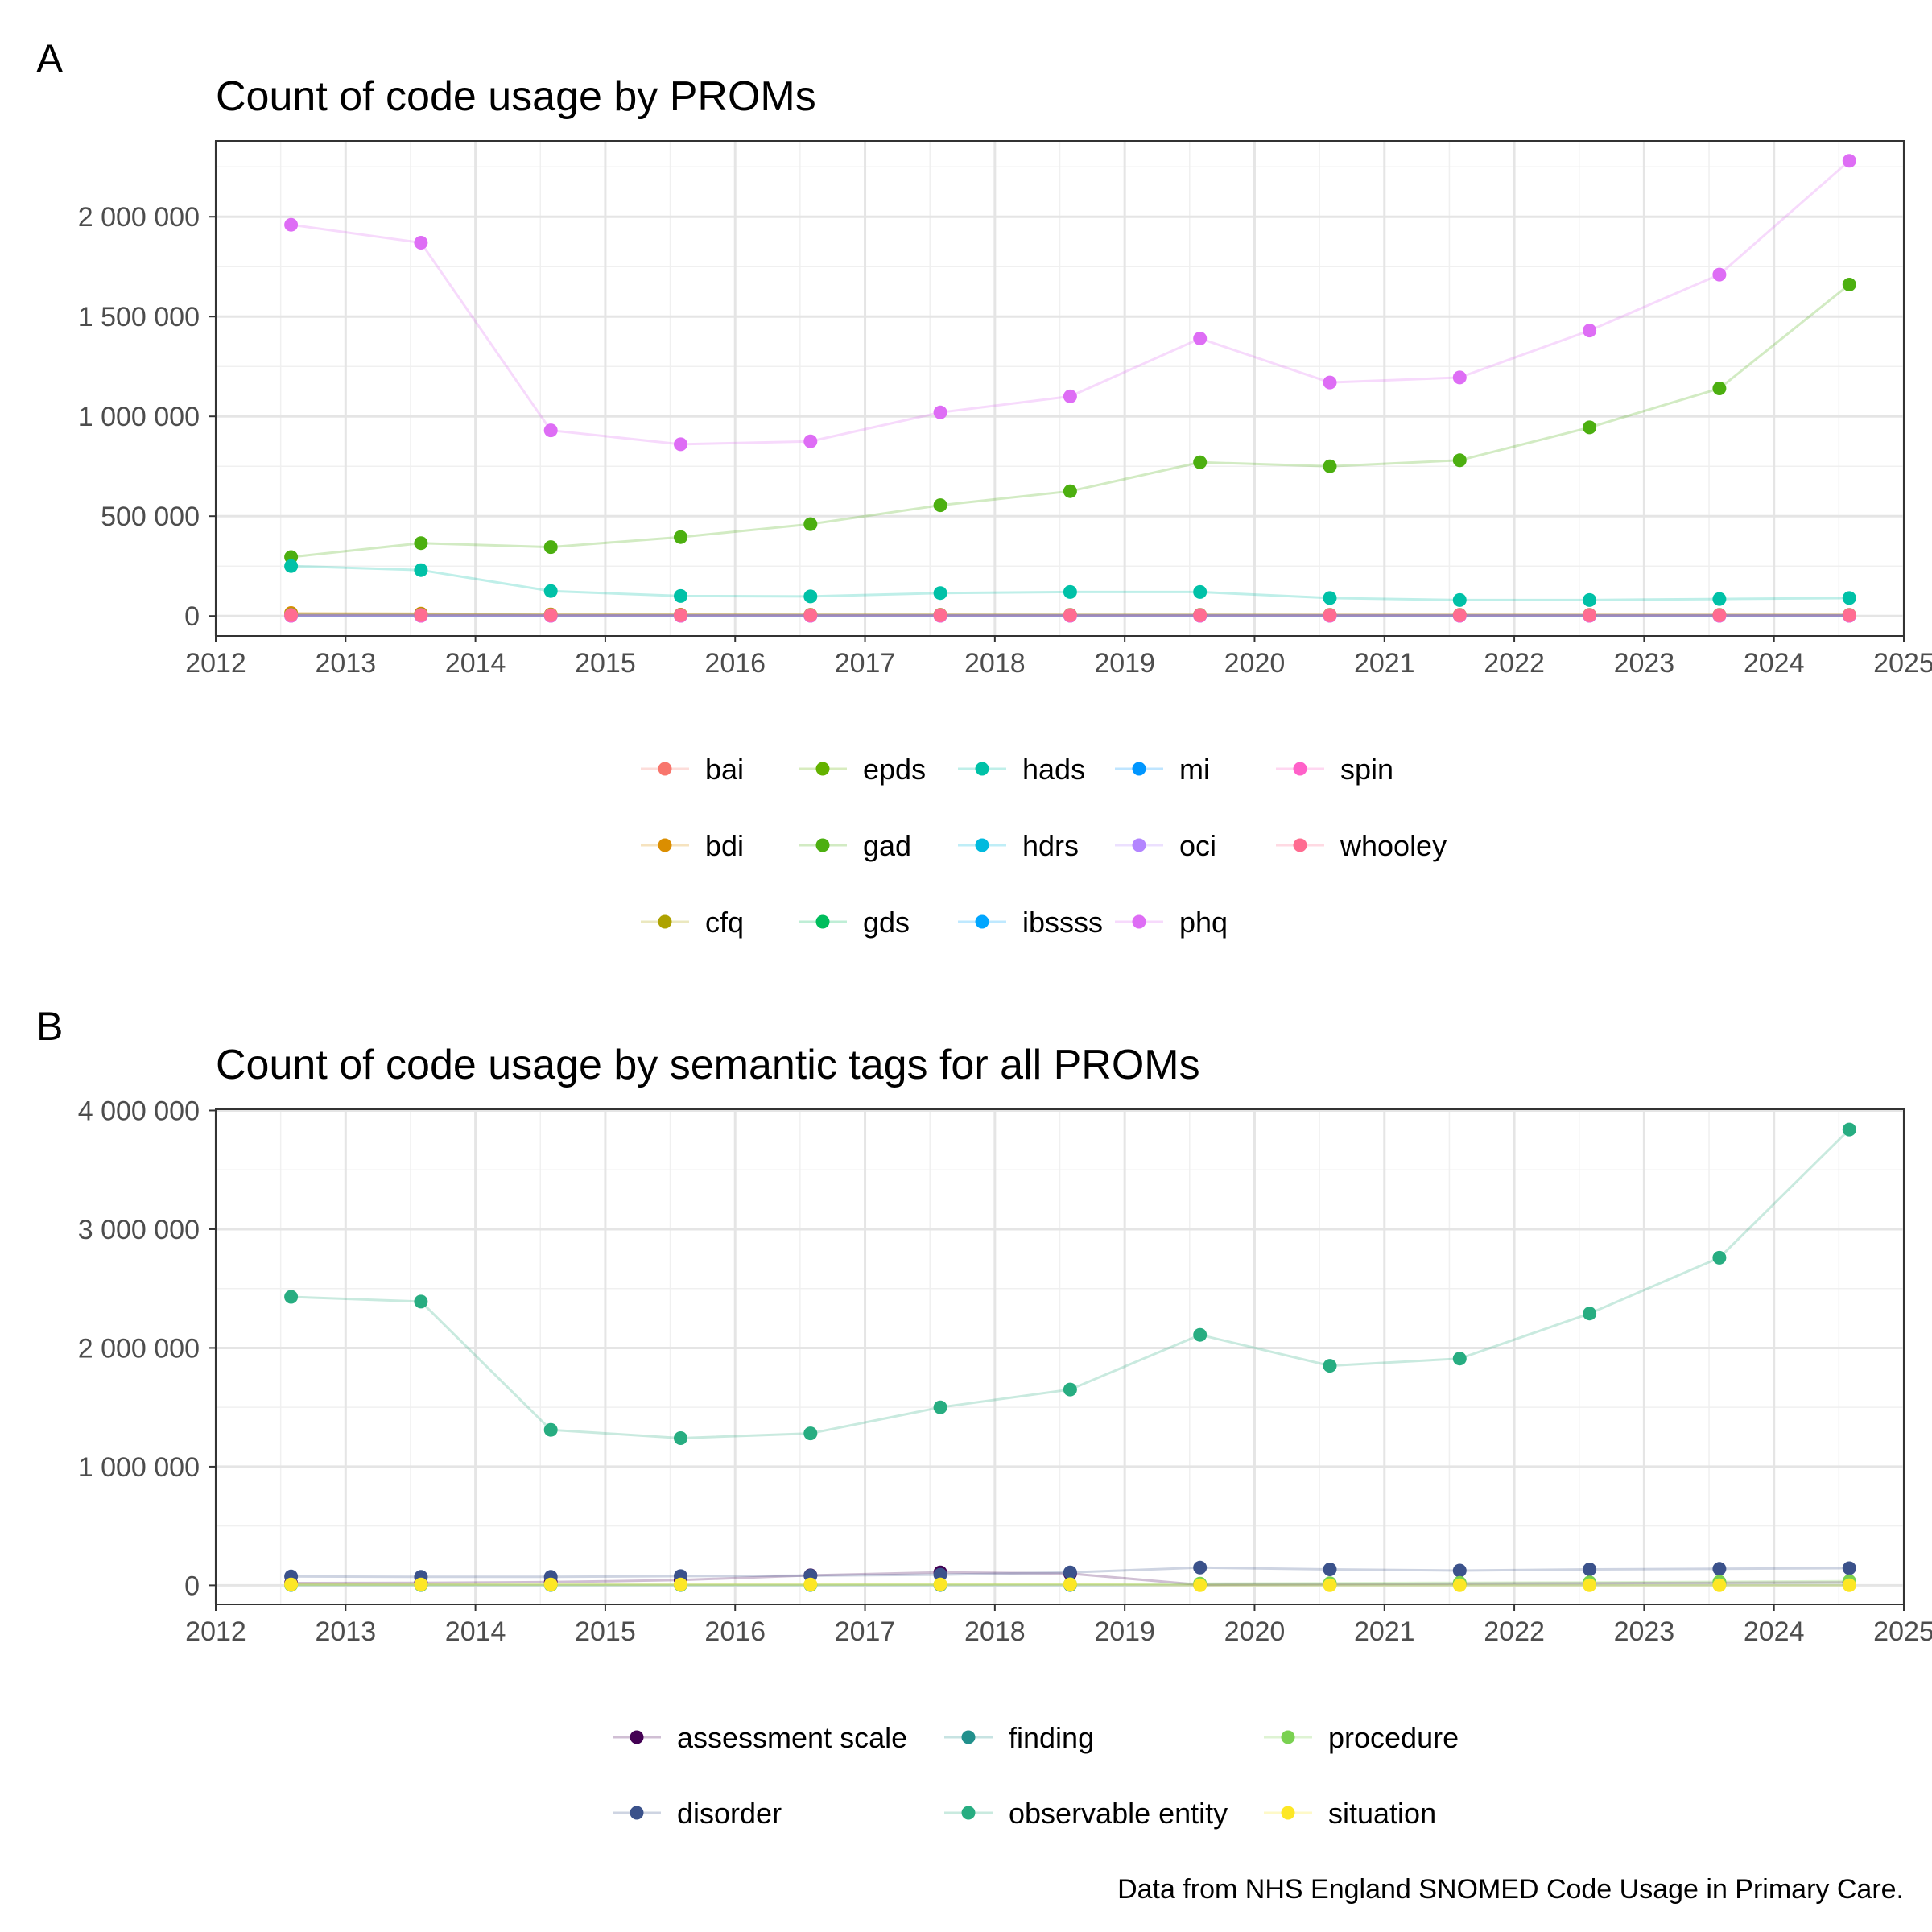  Describe the element at coordinates (887, 845) in the screenshot. I see `legend-label: gad` at that location.